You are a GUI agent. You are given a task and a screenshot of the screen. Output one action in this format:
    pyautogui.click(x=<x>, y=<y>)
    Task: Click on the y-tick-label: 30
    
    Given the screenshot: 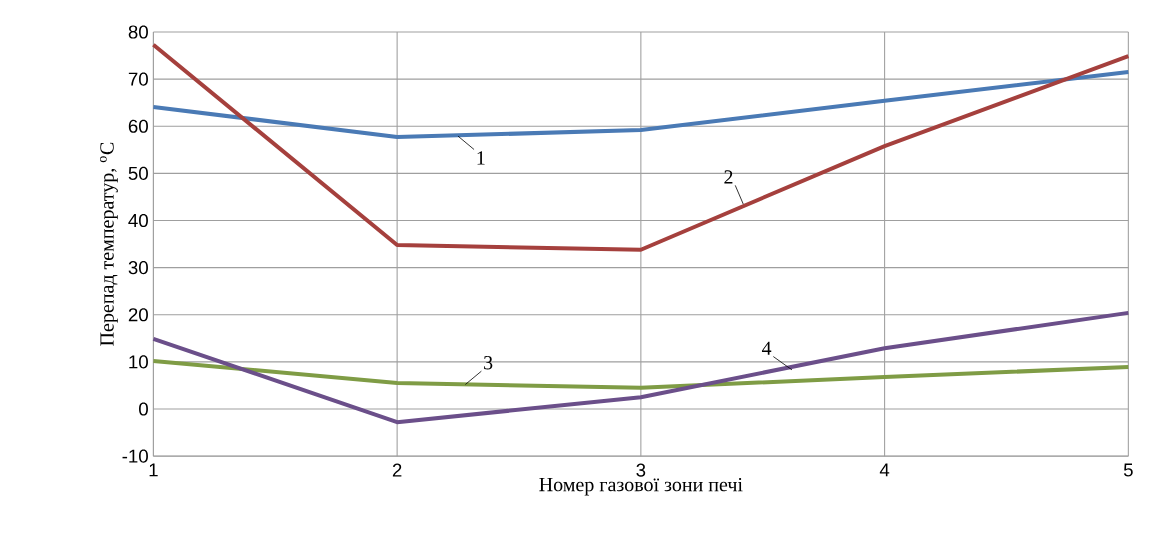 What is the action you would take?
    pyautogui.click(x=138, y=267)
    